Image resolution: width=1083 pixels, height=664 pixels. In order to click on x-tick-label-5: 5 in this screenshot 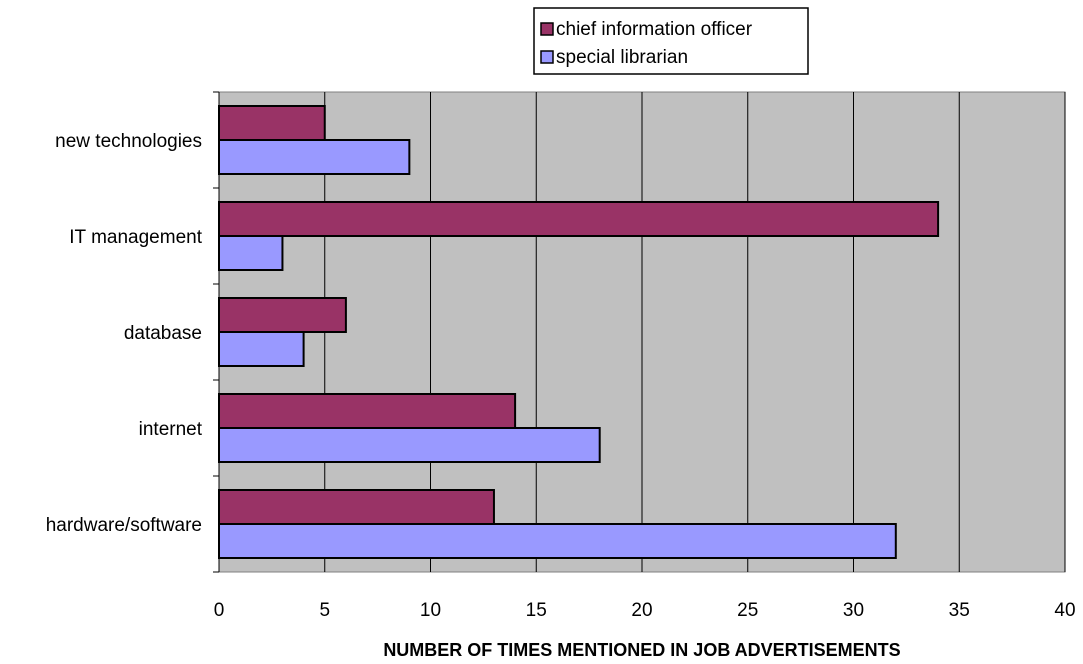, I will do `click(324, 610)`.